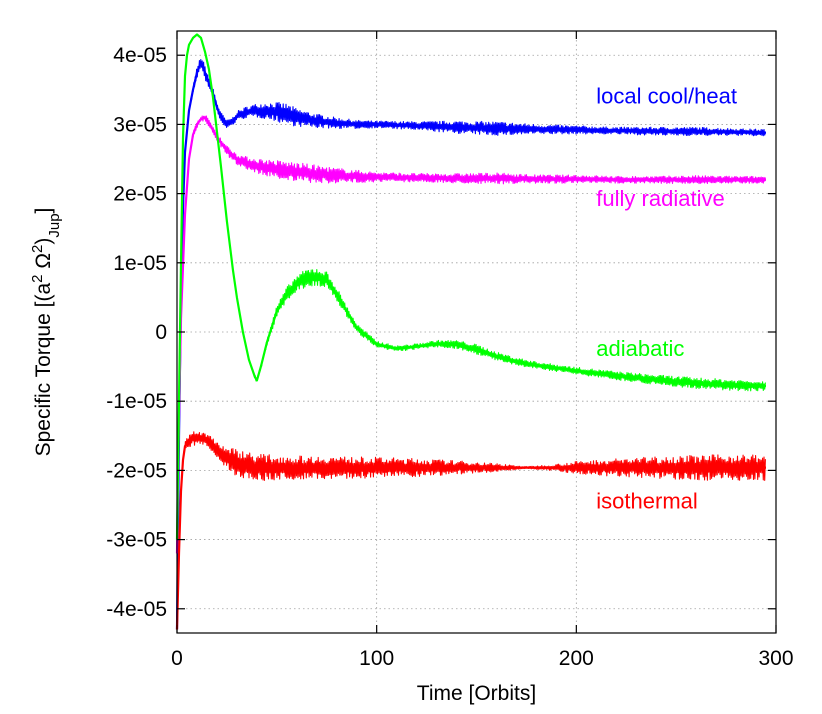 This screenshot has width=822, height=714. Describe the element at coordinates (43, 241) in the screenshot. I see `y-title-close: )` at that location.